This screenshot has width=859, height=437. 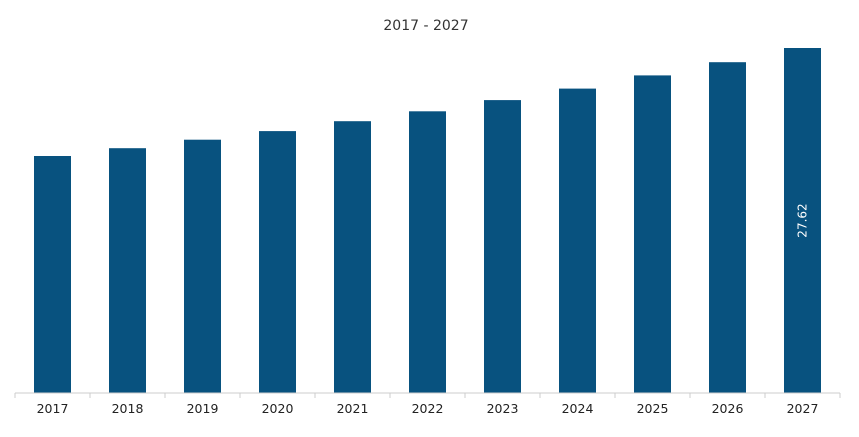 What do you see at coordinates (52, 274) in the screenshot?
I see `bar-2017` at bounding box center [52, 274].